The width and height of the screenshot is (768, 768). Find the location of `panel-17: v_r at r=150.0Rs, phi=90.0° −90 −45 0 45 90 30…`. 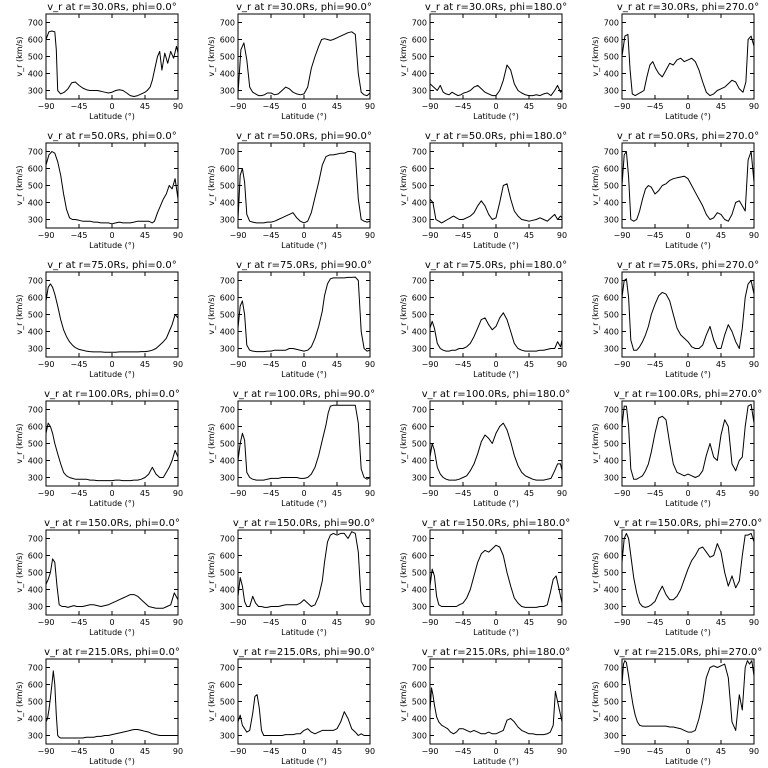

panel-17: v_r at r=150.0Rs, phi=90.0° −90 −45 0 45 90 30… is located at coordinates (291, 577).